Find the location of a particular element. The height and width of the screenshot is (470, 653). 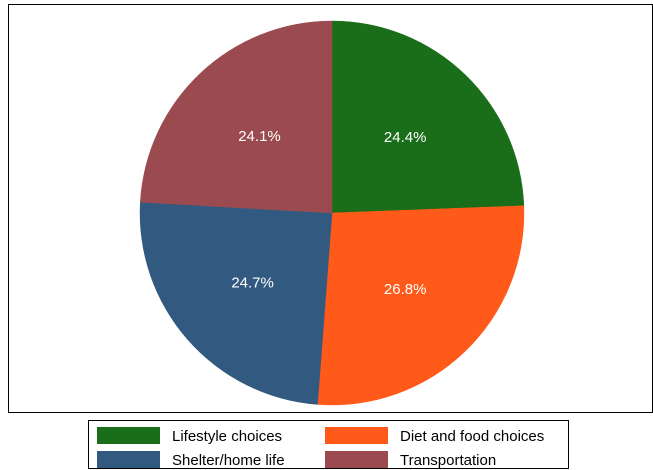

pie-slice-labels: 24.4% 26.8% 24.7% 24.1% is located at coordinates (328, 213).